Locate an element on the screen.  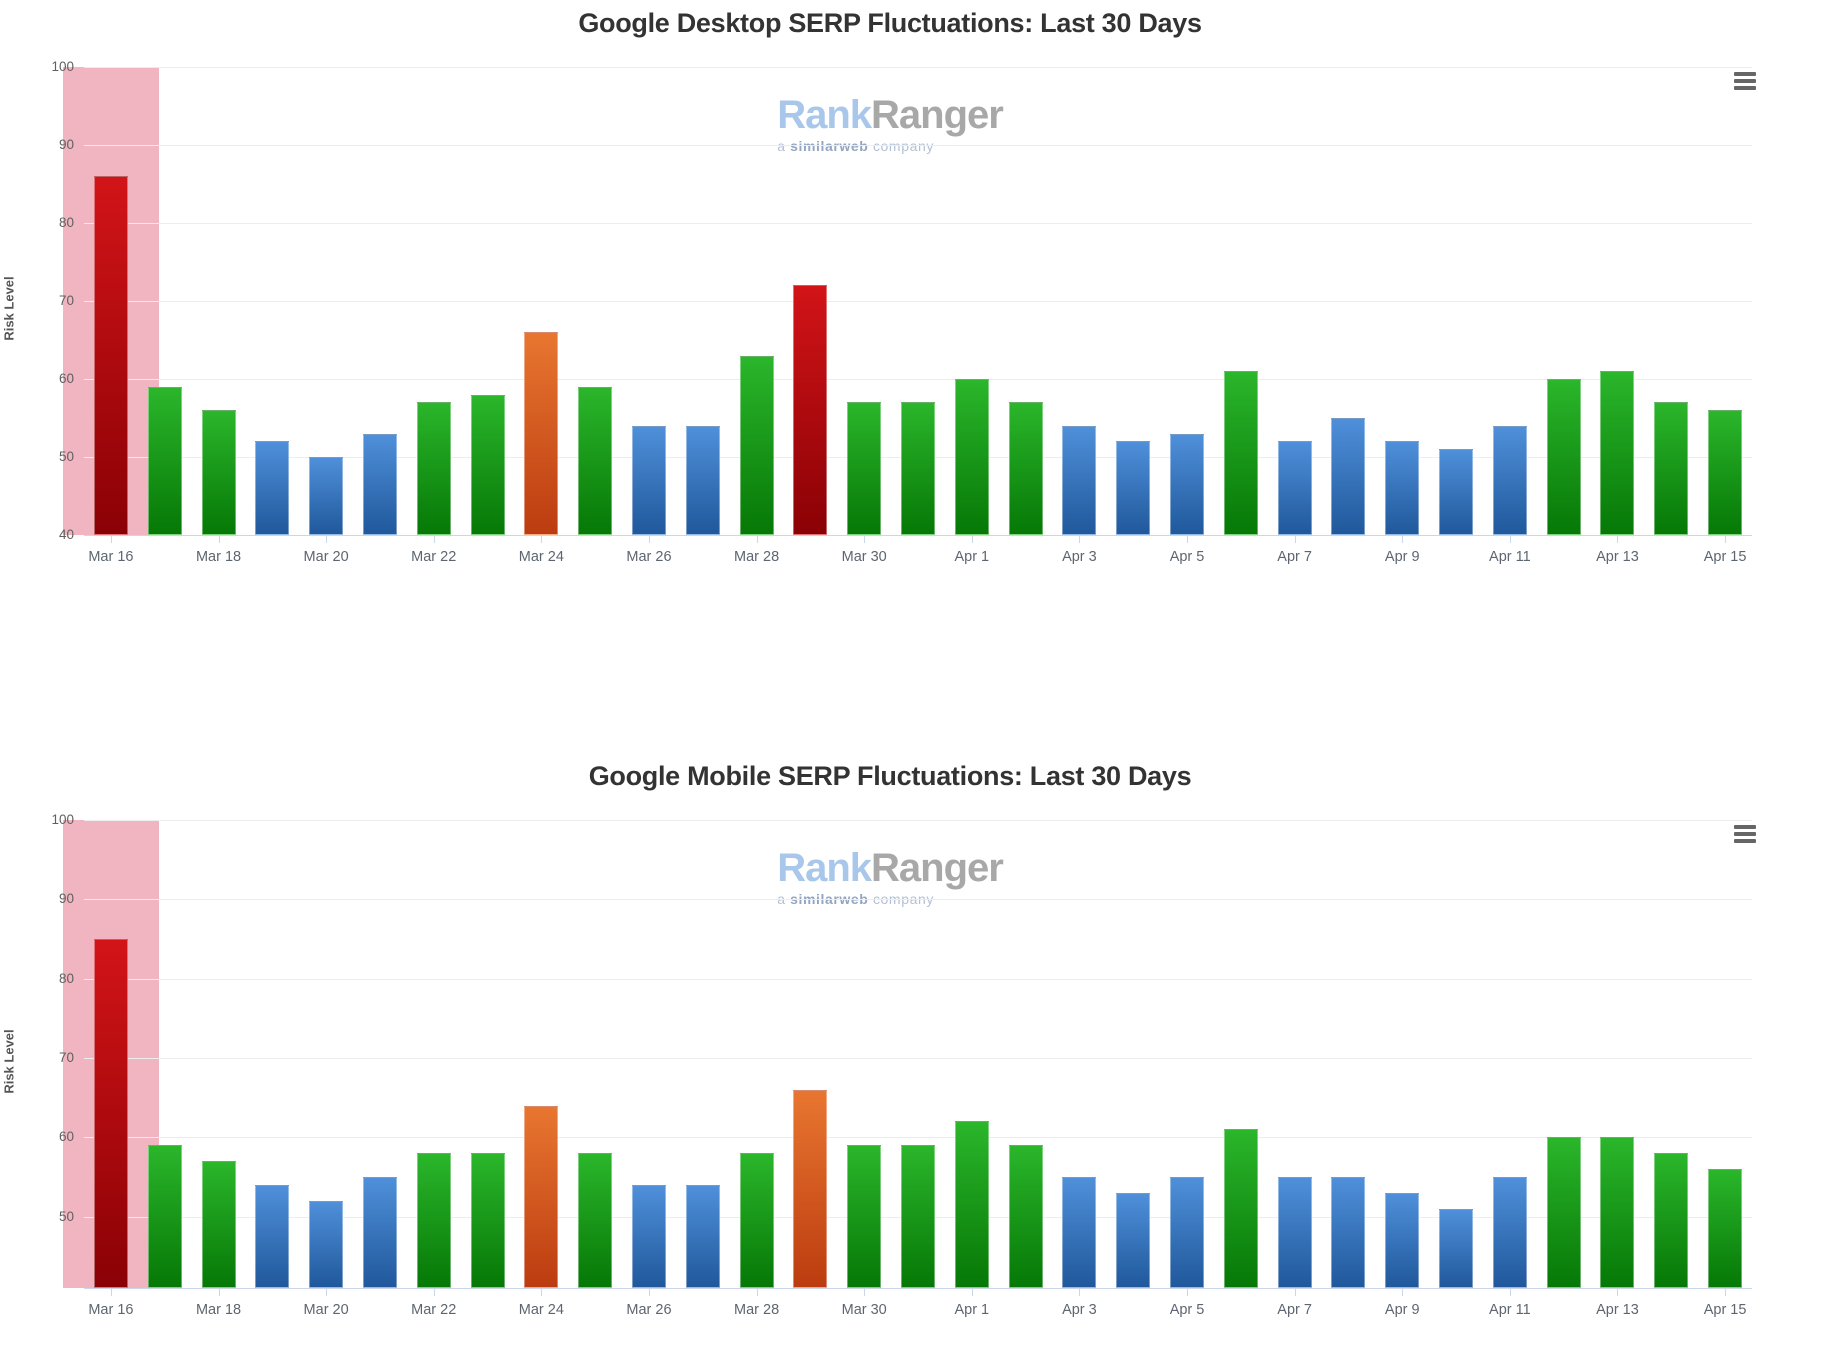
x-axis-label-Mar-30: Mar 30 is located at coordinates (864, 557).